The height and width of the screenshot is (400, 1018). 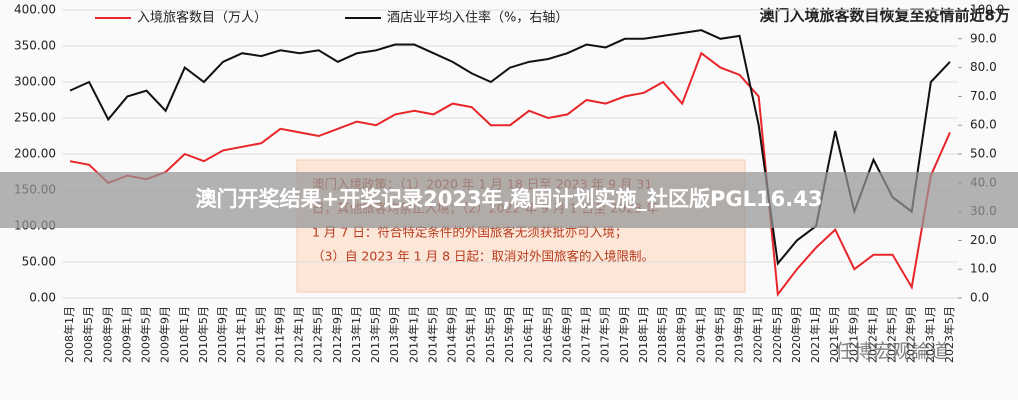 What do you see at coordinates (681, 334) in the screenshot?
I see `x-tick-label: 2018年9月` at bounding box center [681, 334].